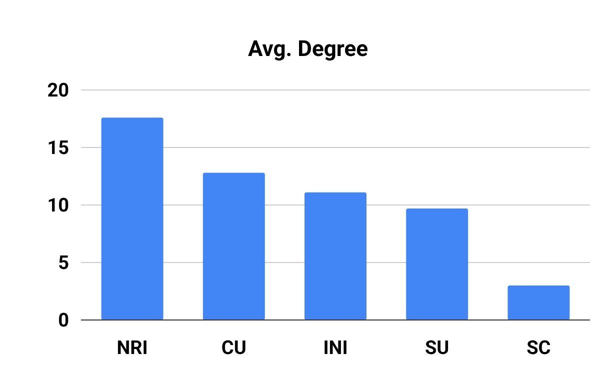  Describe the element at coordinates (132, 347) in the screenshot. I see `x-tick-label: NRI` at that location.